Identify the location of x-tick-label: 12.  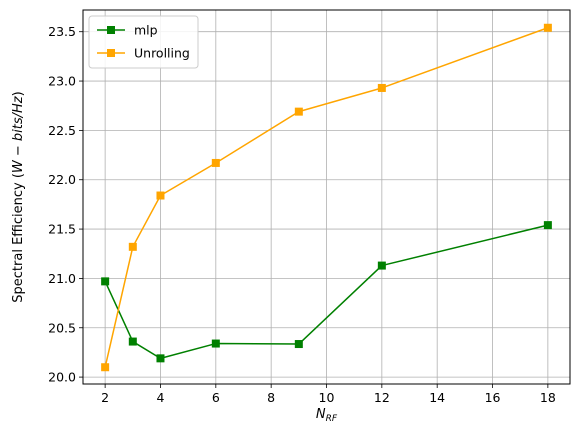
(382, 397).